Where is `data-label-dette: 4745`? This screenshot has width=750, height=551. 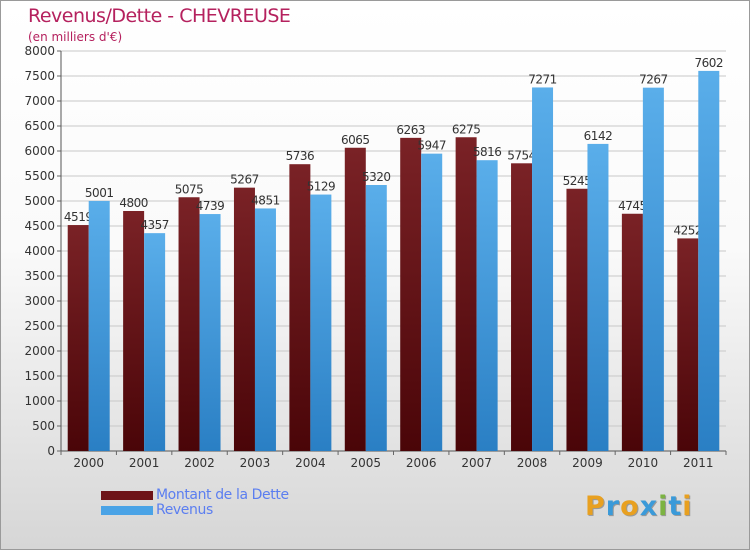 data-label-dette: 4745 is located at coordinates (632, 206).